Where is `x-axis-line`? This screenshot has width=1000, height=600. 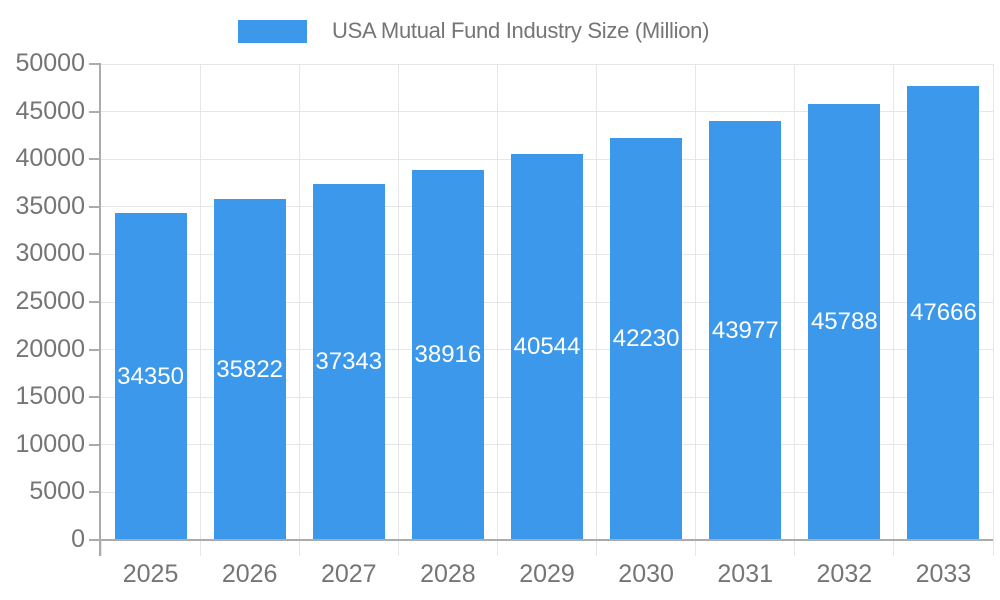
x-axis-line is located at coordinates (546, 540).